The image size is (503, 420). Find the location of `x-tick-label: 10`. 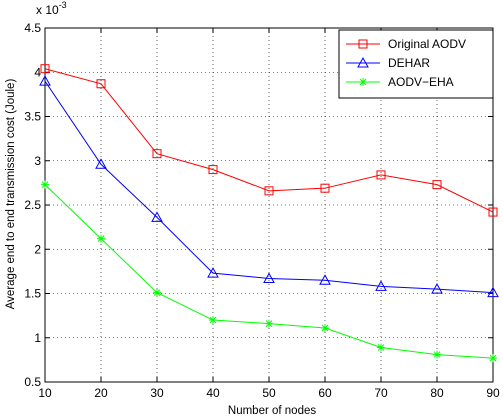

x-tick-label: 10 is located at coordinates (45, 393).